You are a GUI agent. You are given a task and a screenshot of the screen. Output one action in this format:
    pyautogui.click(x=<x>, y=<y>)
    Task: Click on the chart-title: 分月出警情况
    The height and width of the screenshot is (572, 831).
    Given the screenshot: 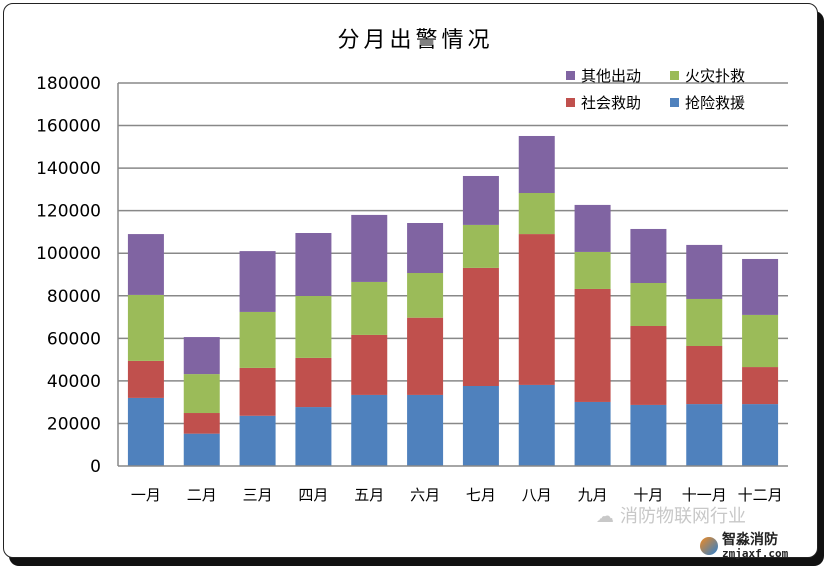 What is the action you would take?
    pyautogui.click(x=415, y=40)
    